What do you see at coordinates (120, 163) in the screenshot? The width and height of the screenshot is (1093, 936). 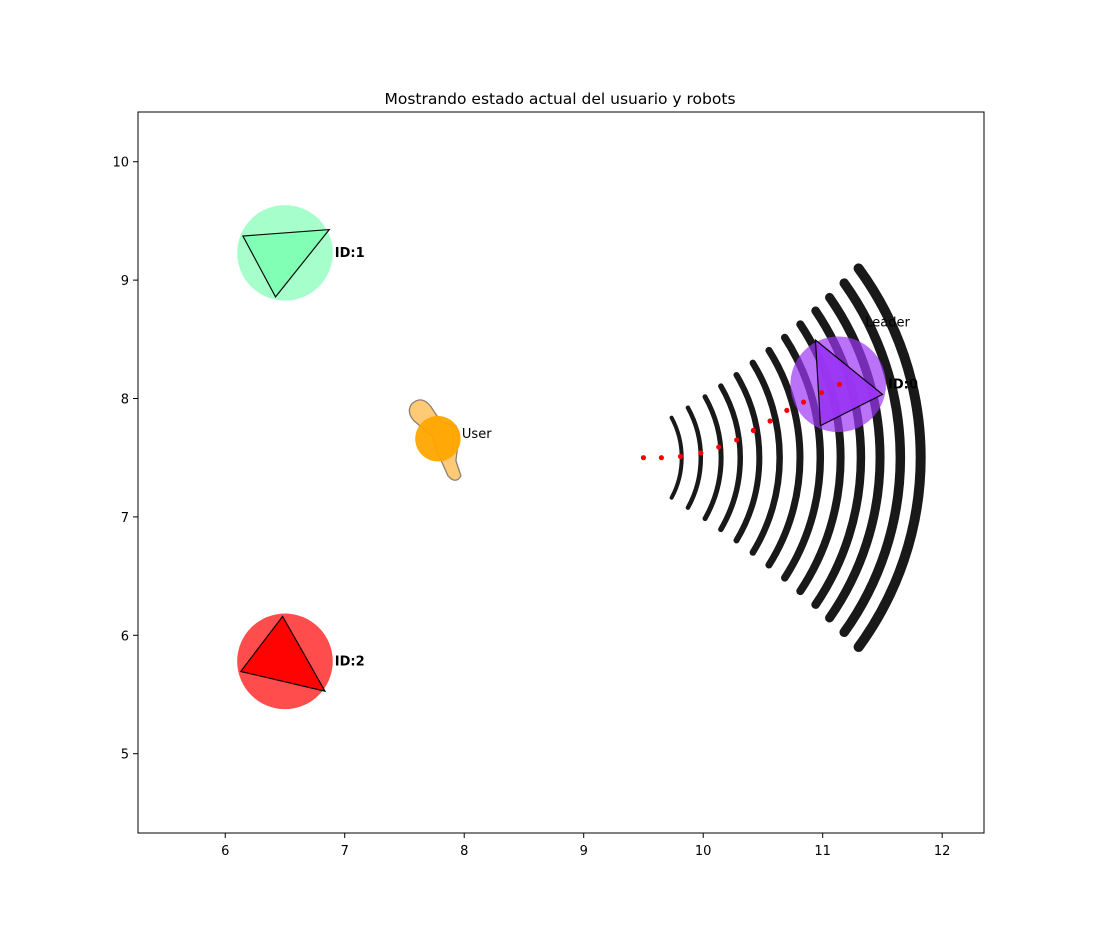 I see `y-tick-label: 10` at bounding box center [120, 163].